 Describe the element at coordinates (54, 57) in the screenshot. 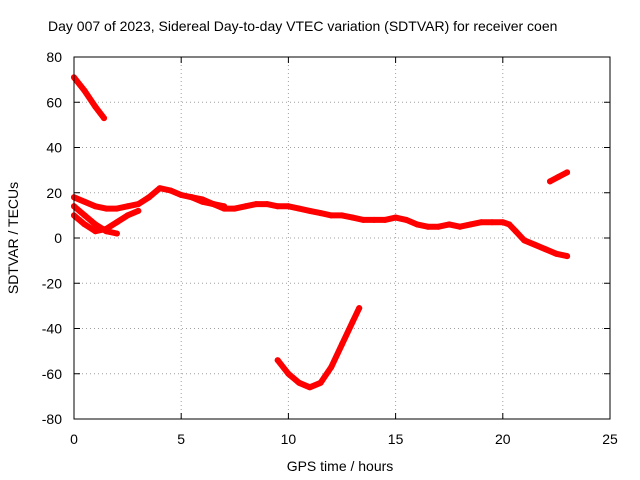

I see `y-tick-label: 80` at that location.